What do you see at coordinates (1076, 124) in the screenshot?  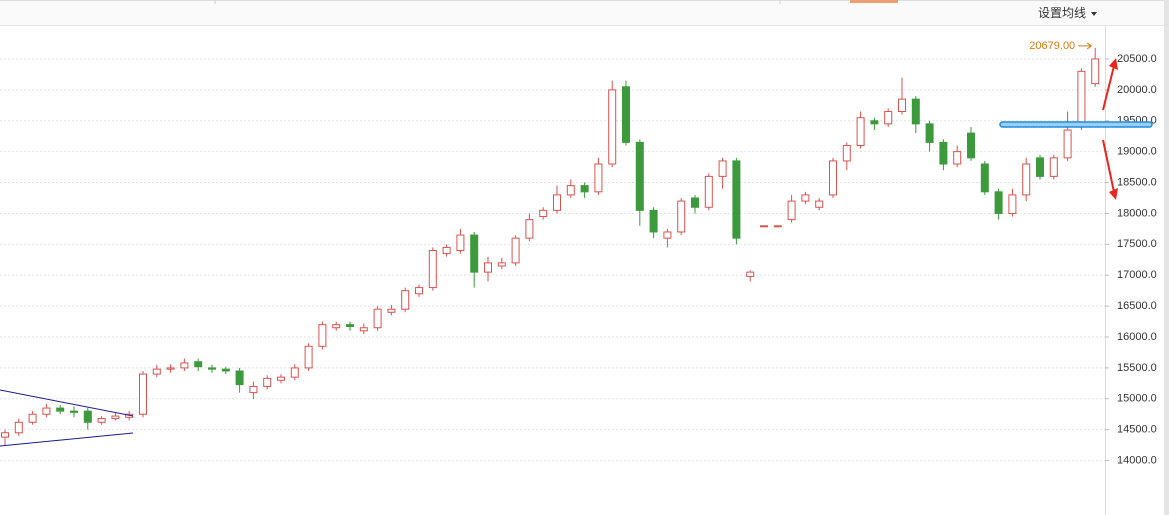 I see `support-line` at bounding box center [1076, 124].